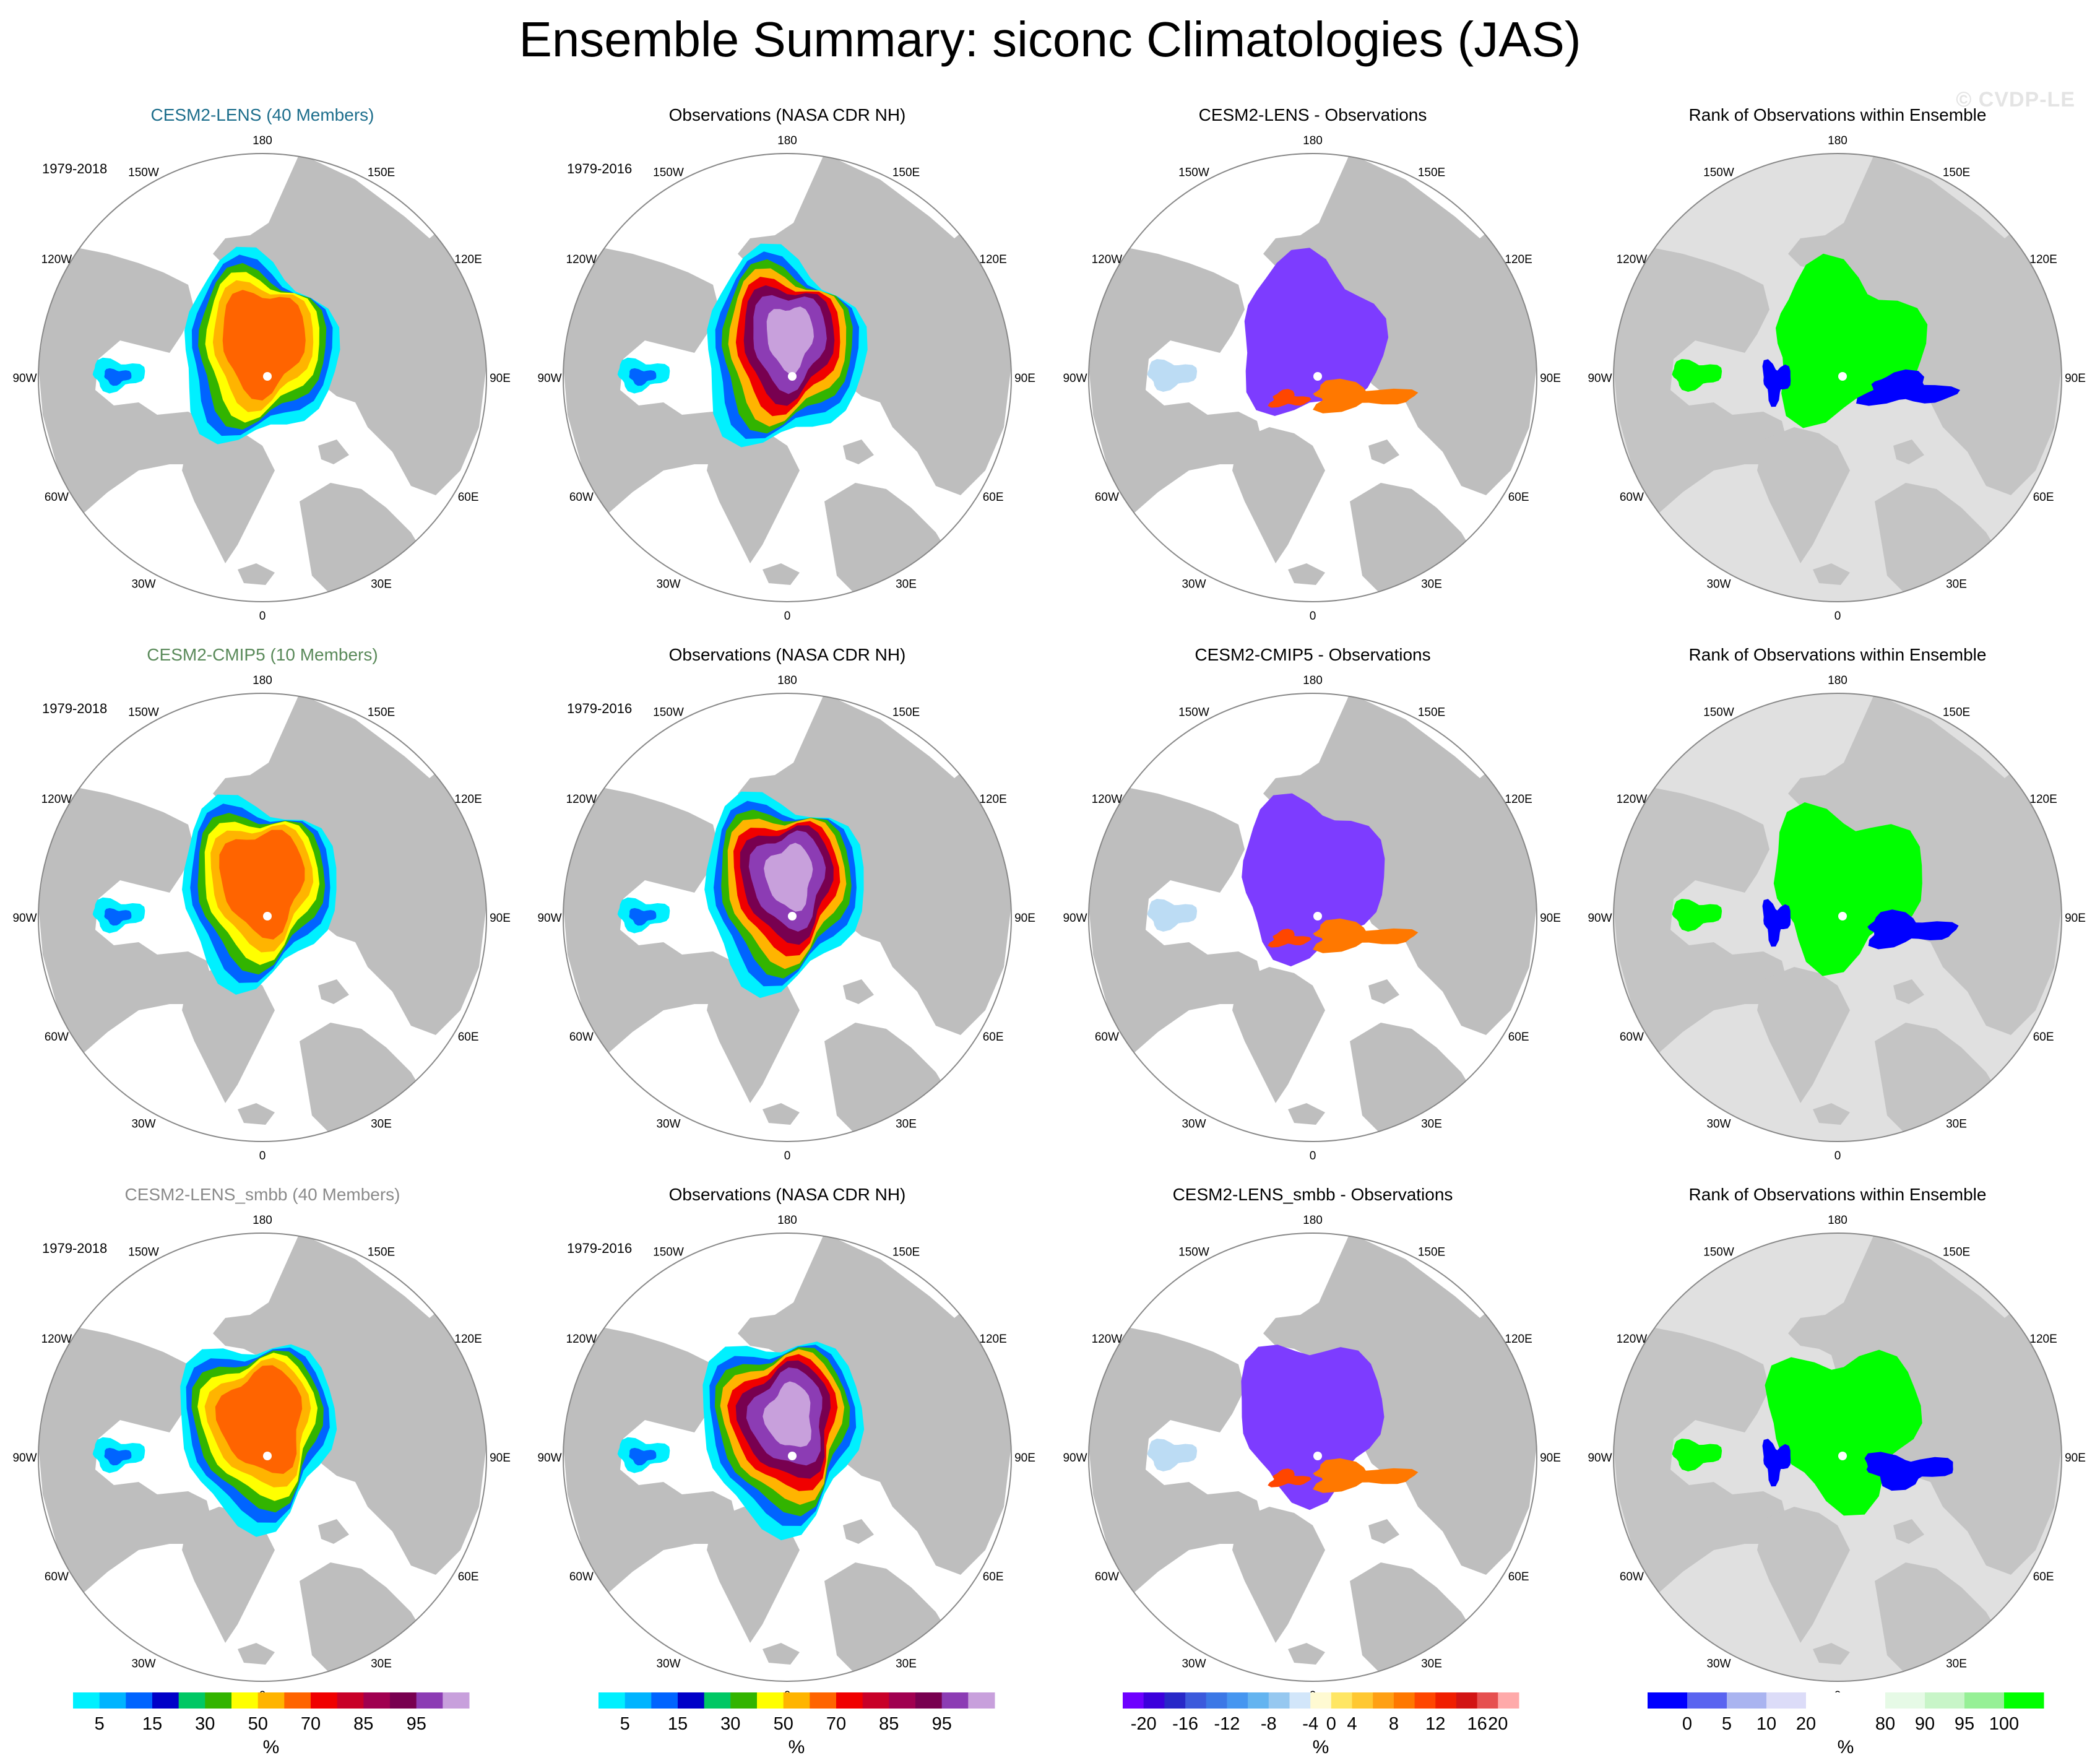 The height and width of the screenshot is (1763, 2100). I want to click on panel-title: Observations (NASA CDR NH), so click(787, 654).